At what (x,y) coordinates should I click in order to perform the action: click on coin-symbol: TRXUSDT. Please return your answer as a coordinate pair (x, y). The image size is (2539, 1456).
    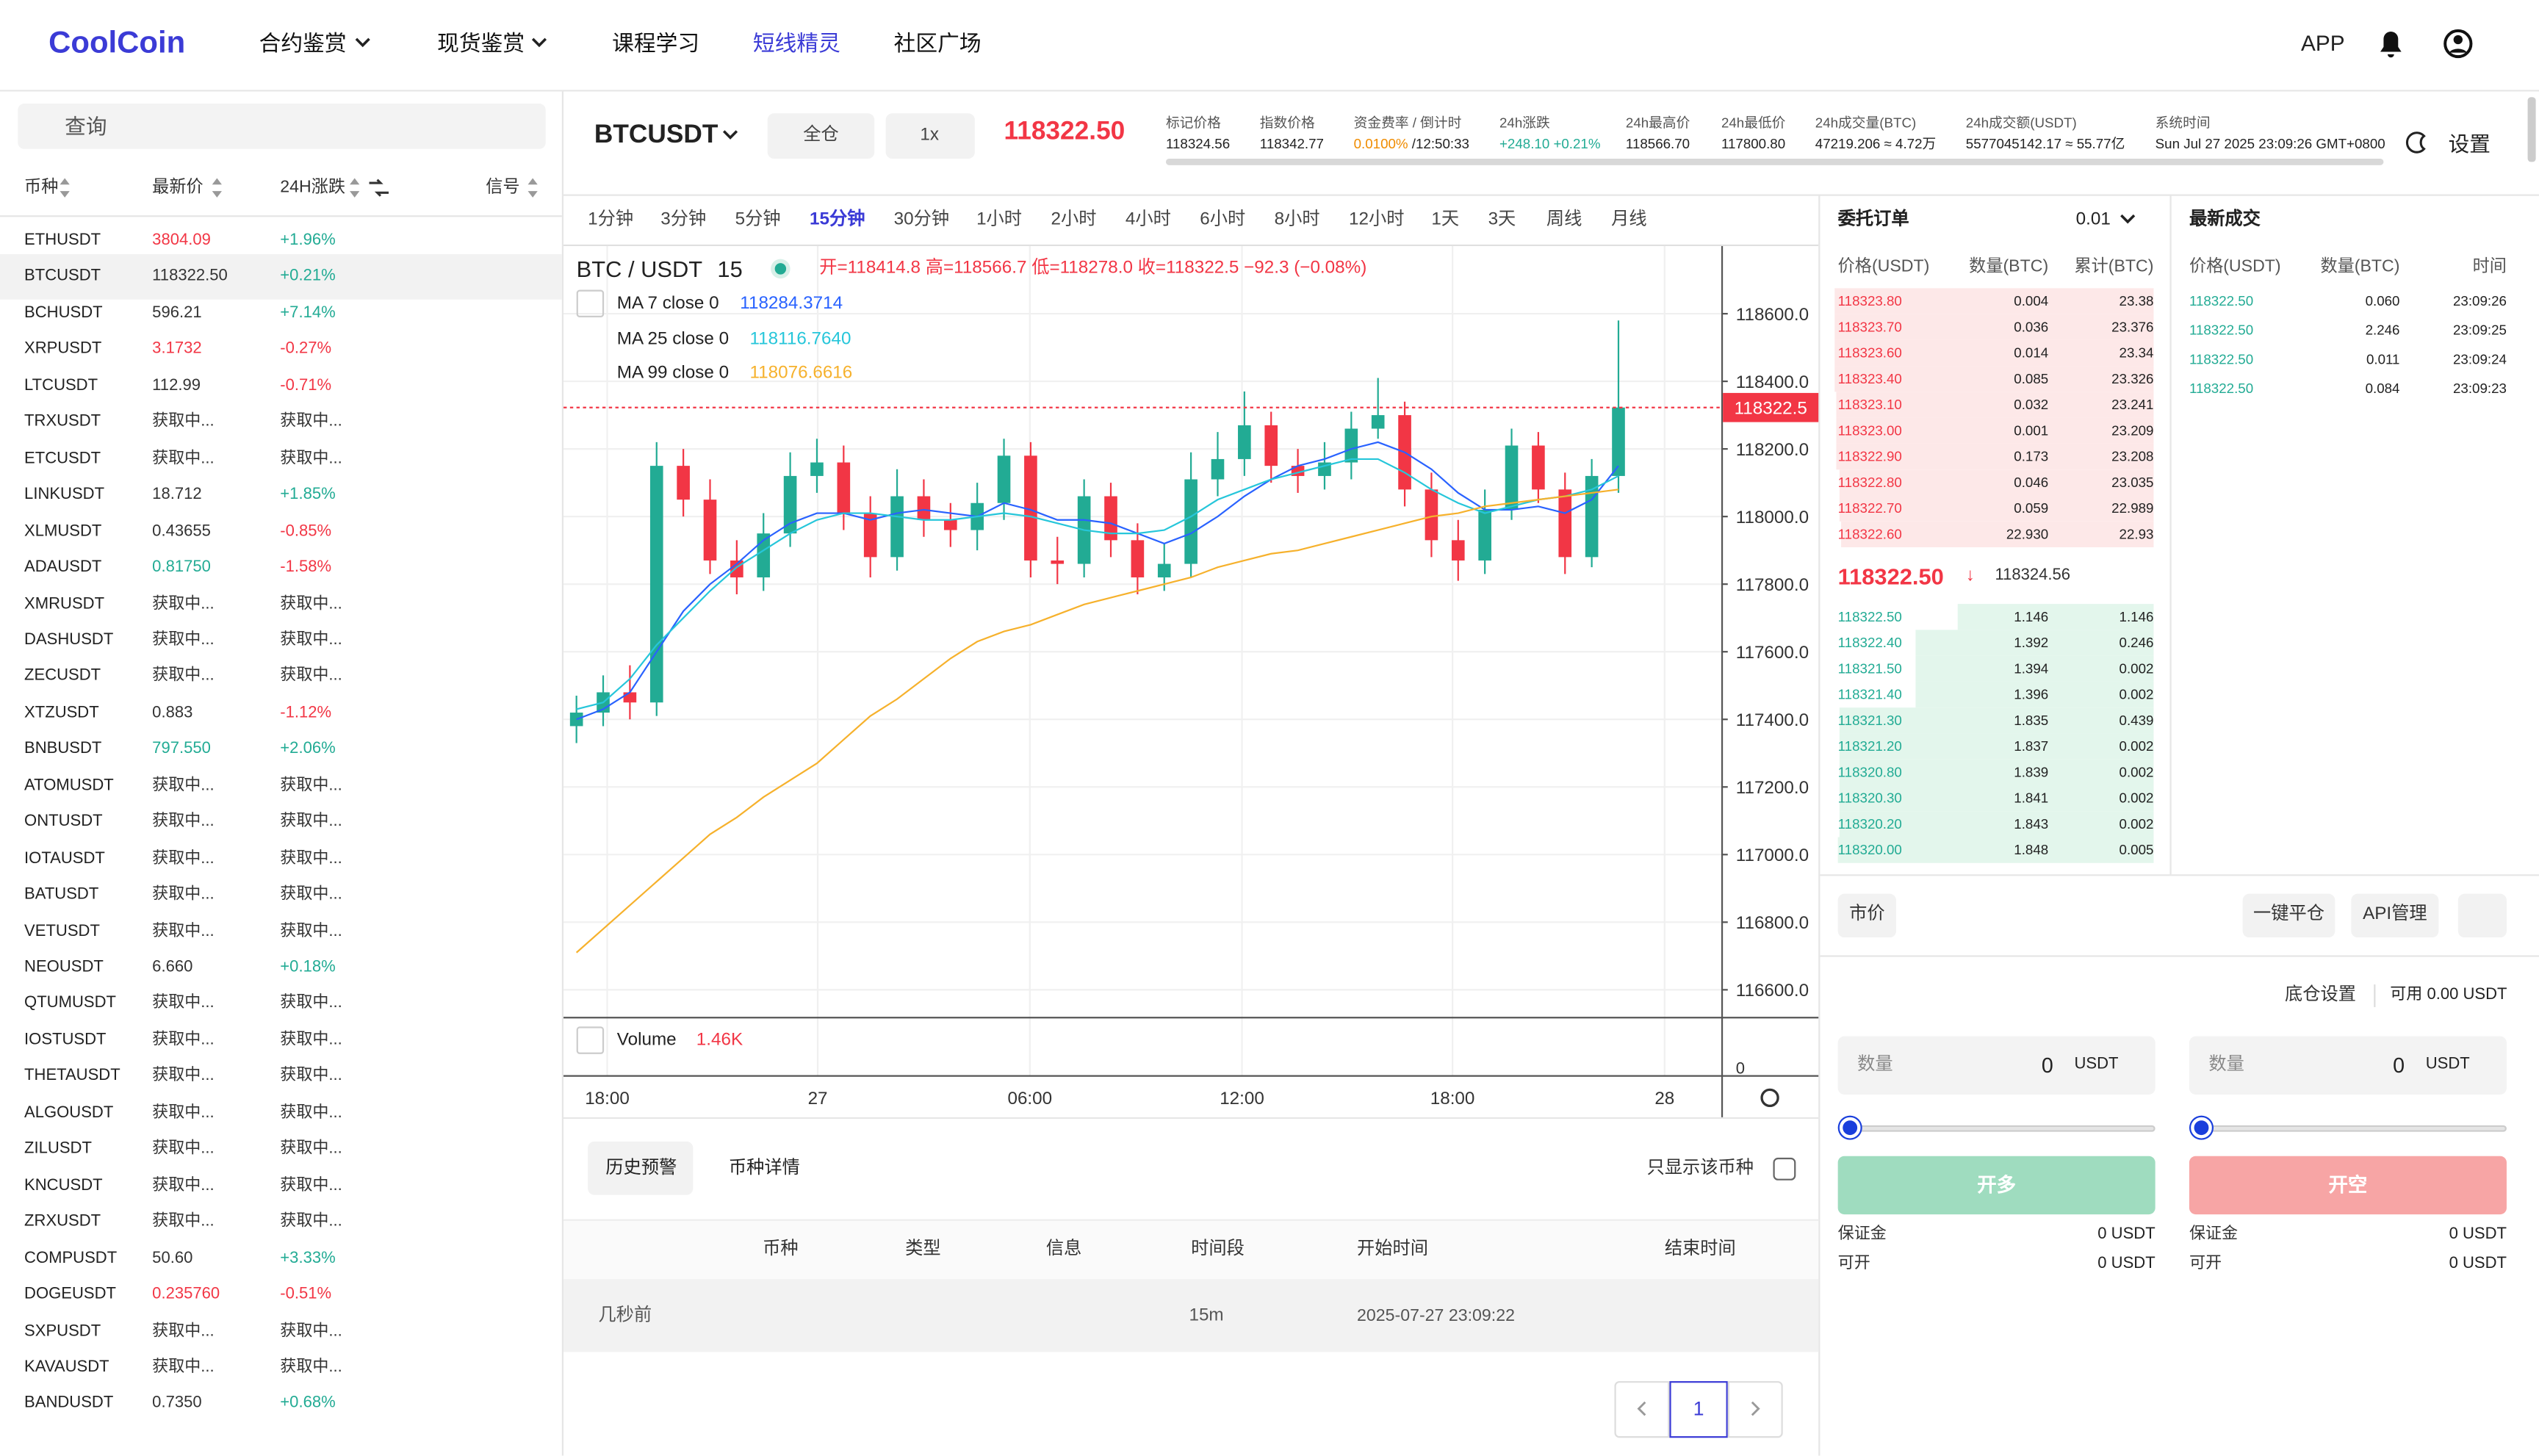
    Looking at the image, I should click on (62, 422).